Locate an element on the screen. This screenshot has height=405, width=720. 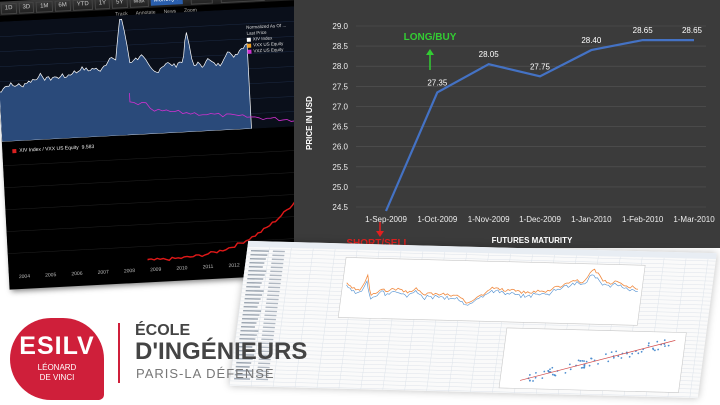
ratio-swatch is located at coordinates (14, 151).